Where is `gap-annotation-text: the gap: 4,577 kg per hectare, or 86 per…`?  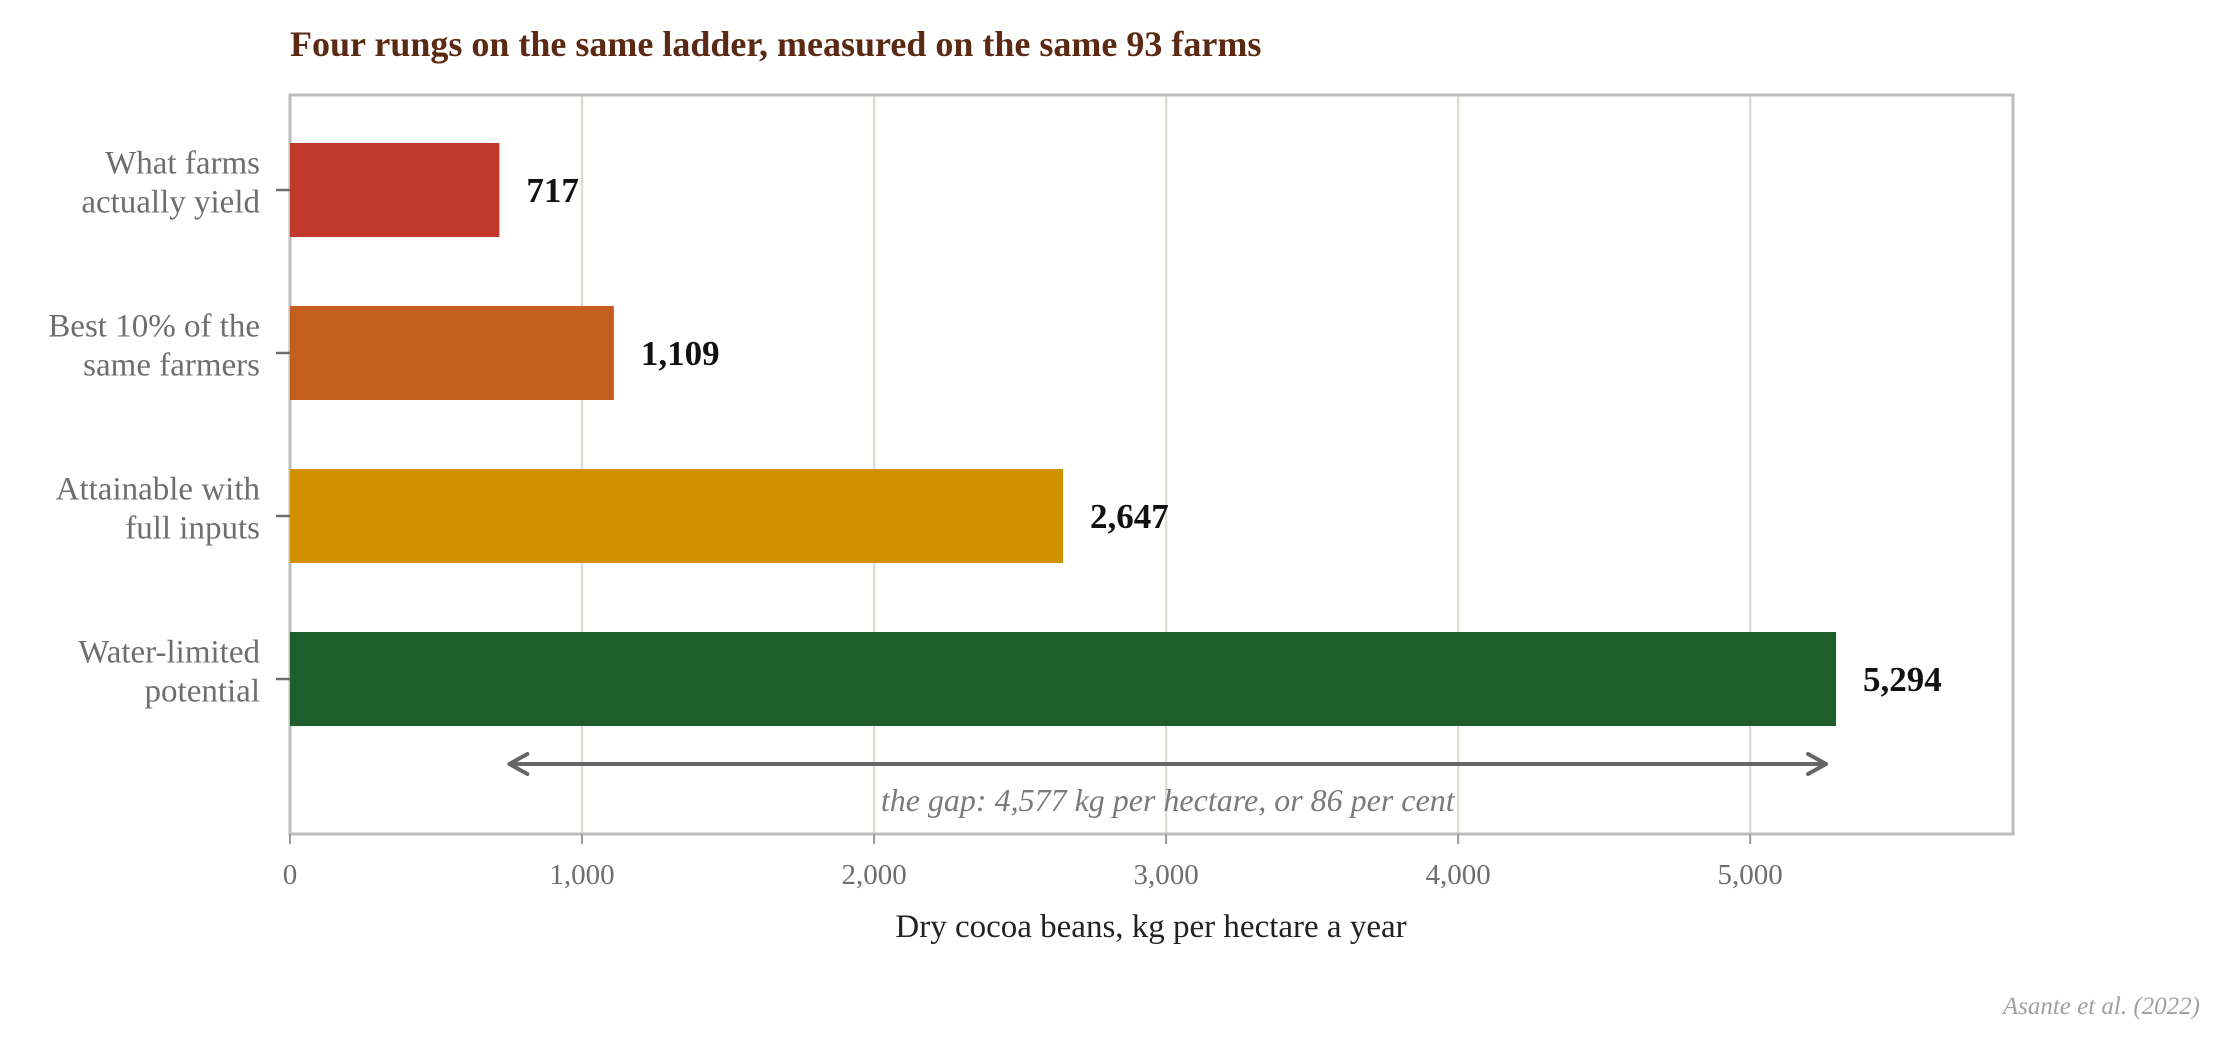
gap-annotation-text: the gap: 4,577 kg per hectare, or 86 per… is located at coordinates (1168, 800).